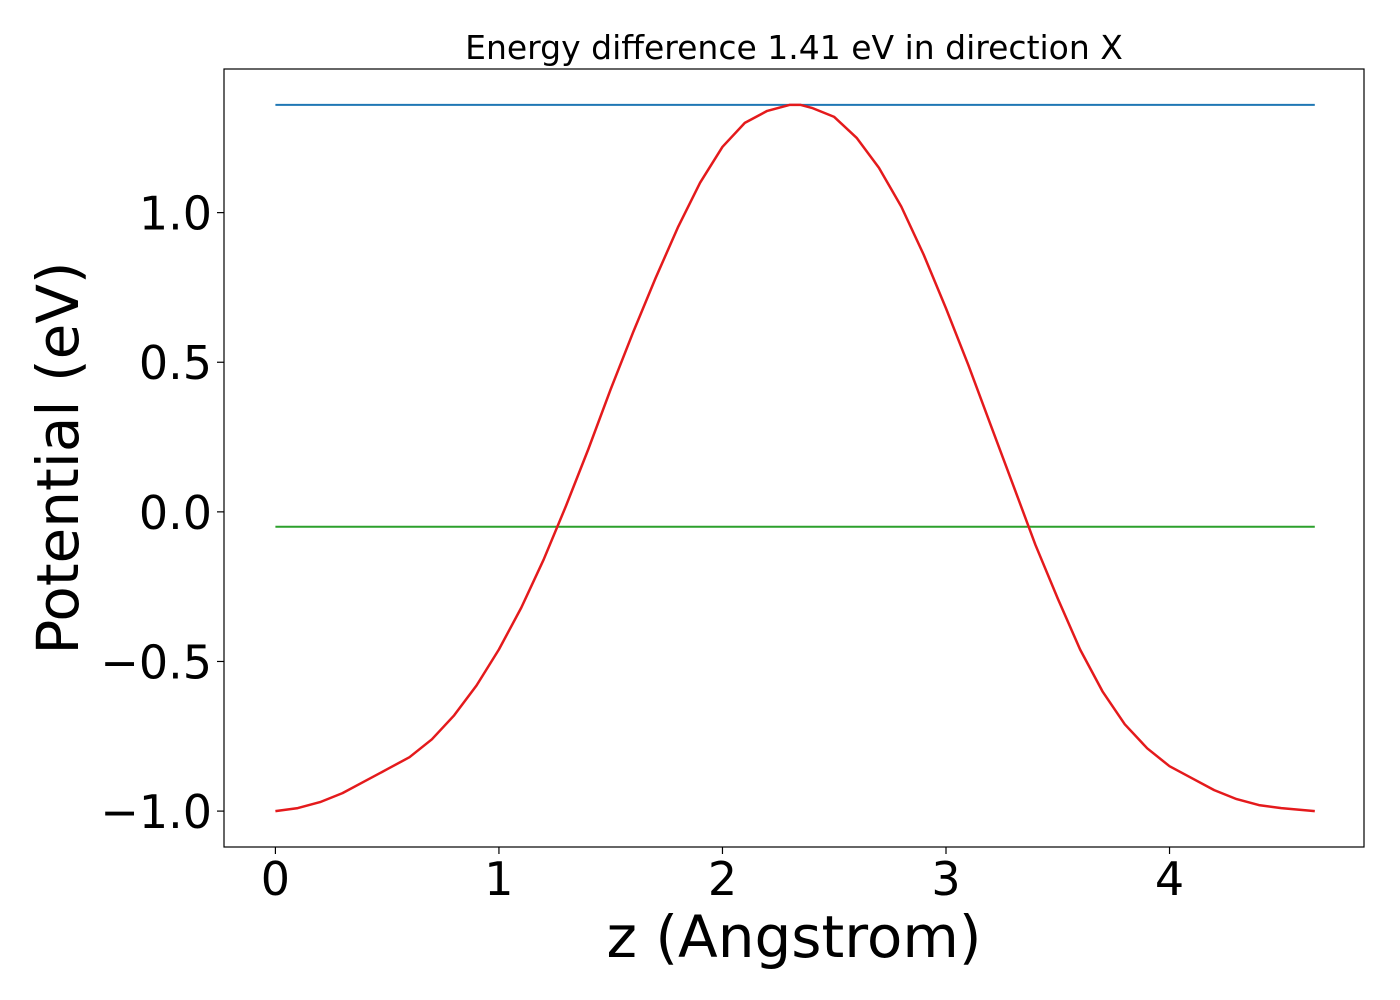 The width and height of the screenshot is (1400, 1000). I want to click on x-tick-label: 2, so click(722, 879).